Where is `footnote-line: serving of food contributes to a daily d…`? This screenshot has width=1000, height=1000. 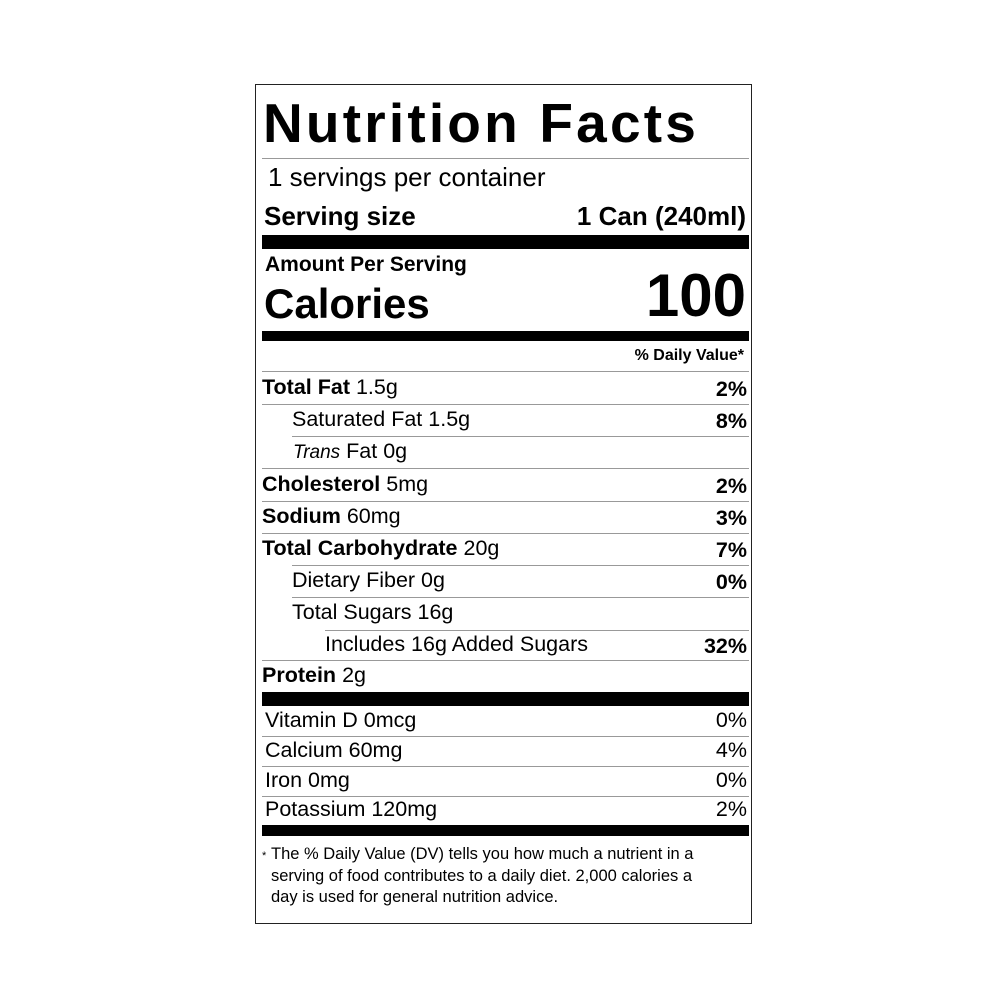
footnote-line: serving of food contributes to a daily d… is located at coordinates (481, 876).